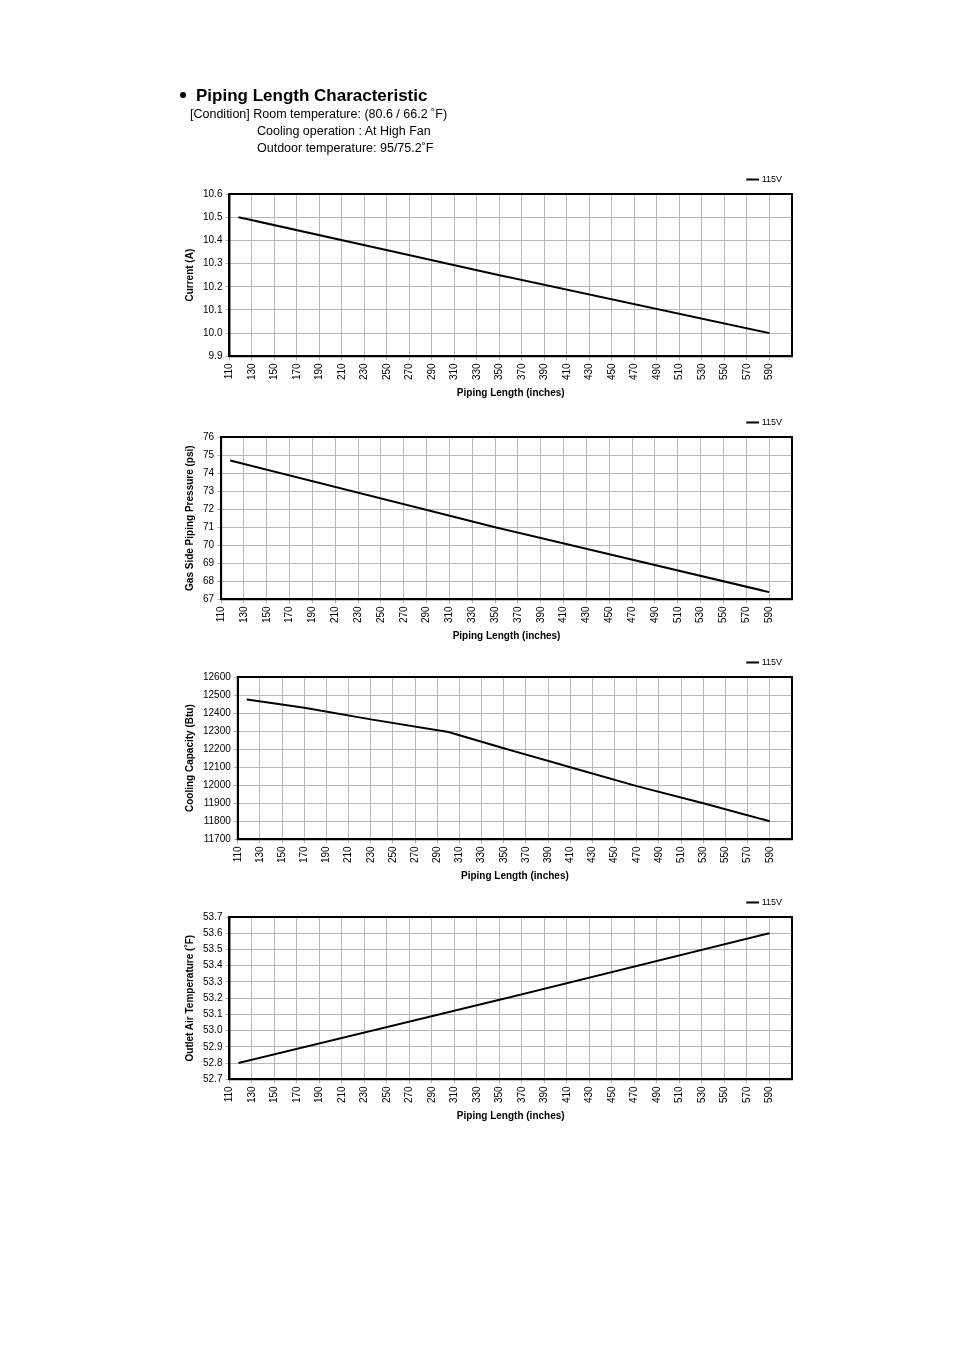  Describe the element at coordinates (217, 839) in the screenshot. I see `y-tick-label: 11700` at that location.